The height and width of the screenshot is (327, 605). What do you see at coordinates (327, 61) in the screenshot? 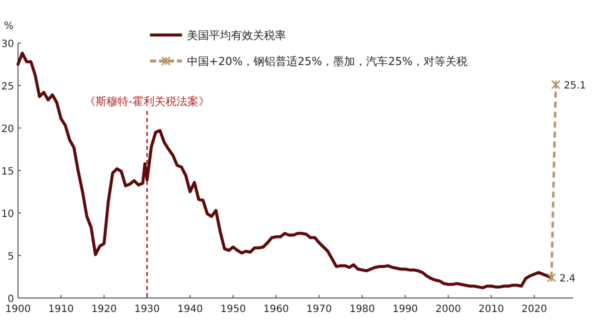
I see `legend-label: 中国+20%，钢铝普适25%，墨加，汽车25%，对等关税` at bounding box center [327, 61].